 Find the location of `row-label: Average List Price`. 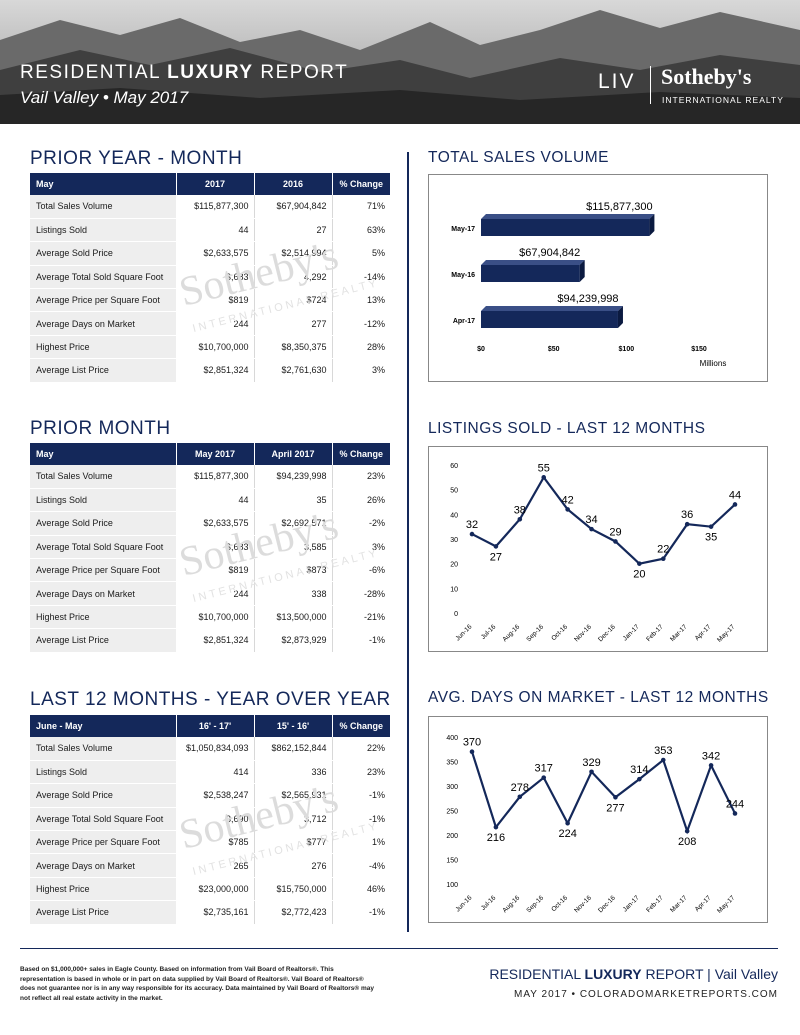

row-label: Average List Price is located at coordinates (103, 370).